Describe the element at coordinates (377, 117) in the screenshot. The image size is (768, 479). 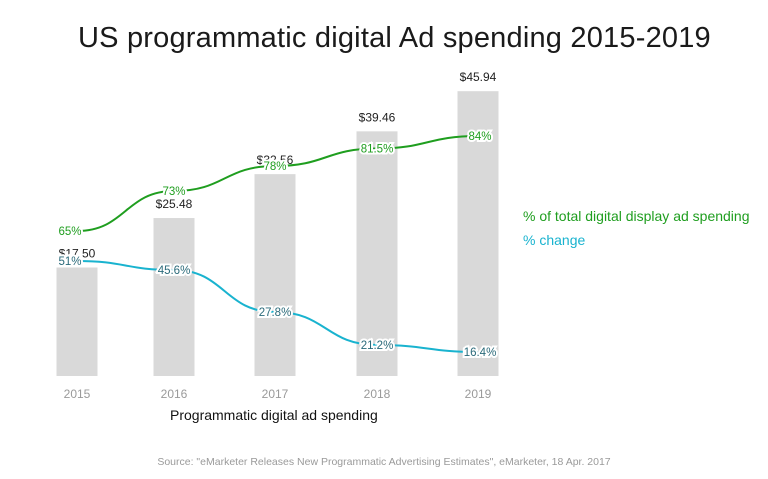
I see `bar-value-label: $39.46` at that location.